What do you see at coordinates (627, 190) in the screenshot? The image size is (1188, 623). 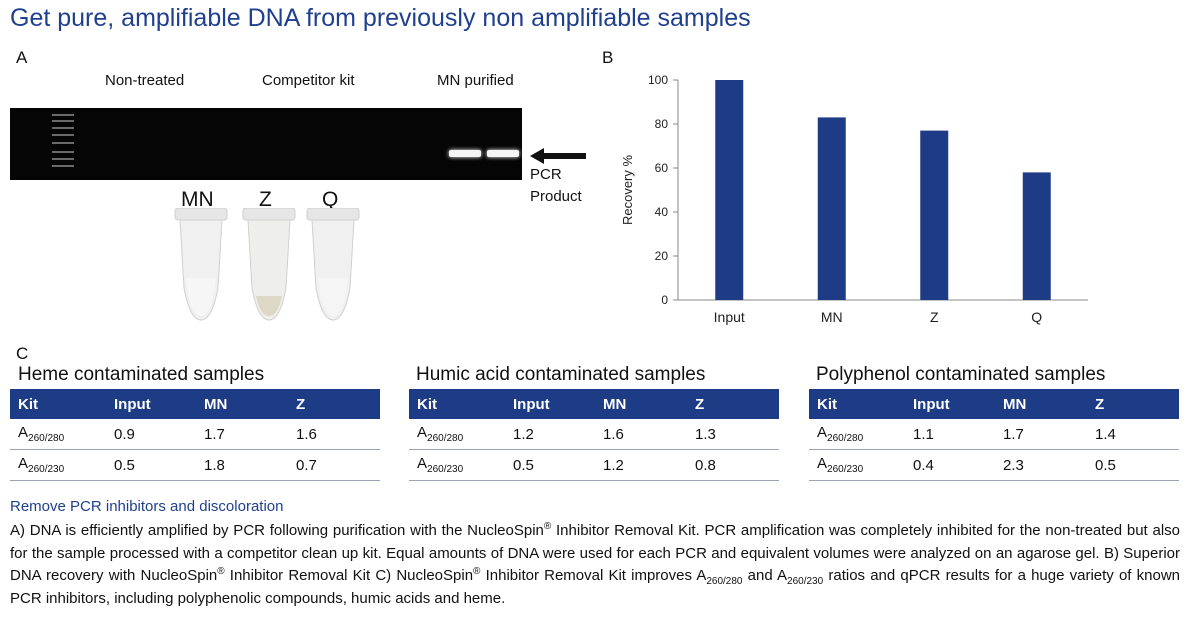 I see `y-axis-label: Recovery %` at bounding box center [627, 190].